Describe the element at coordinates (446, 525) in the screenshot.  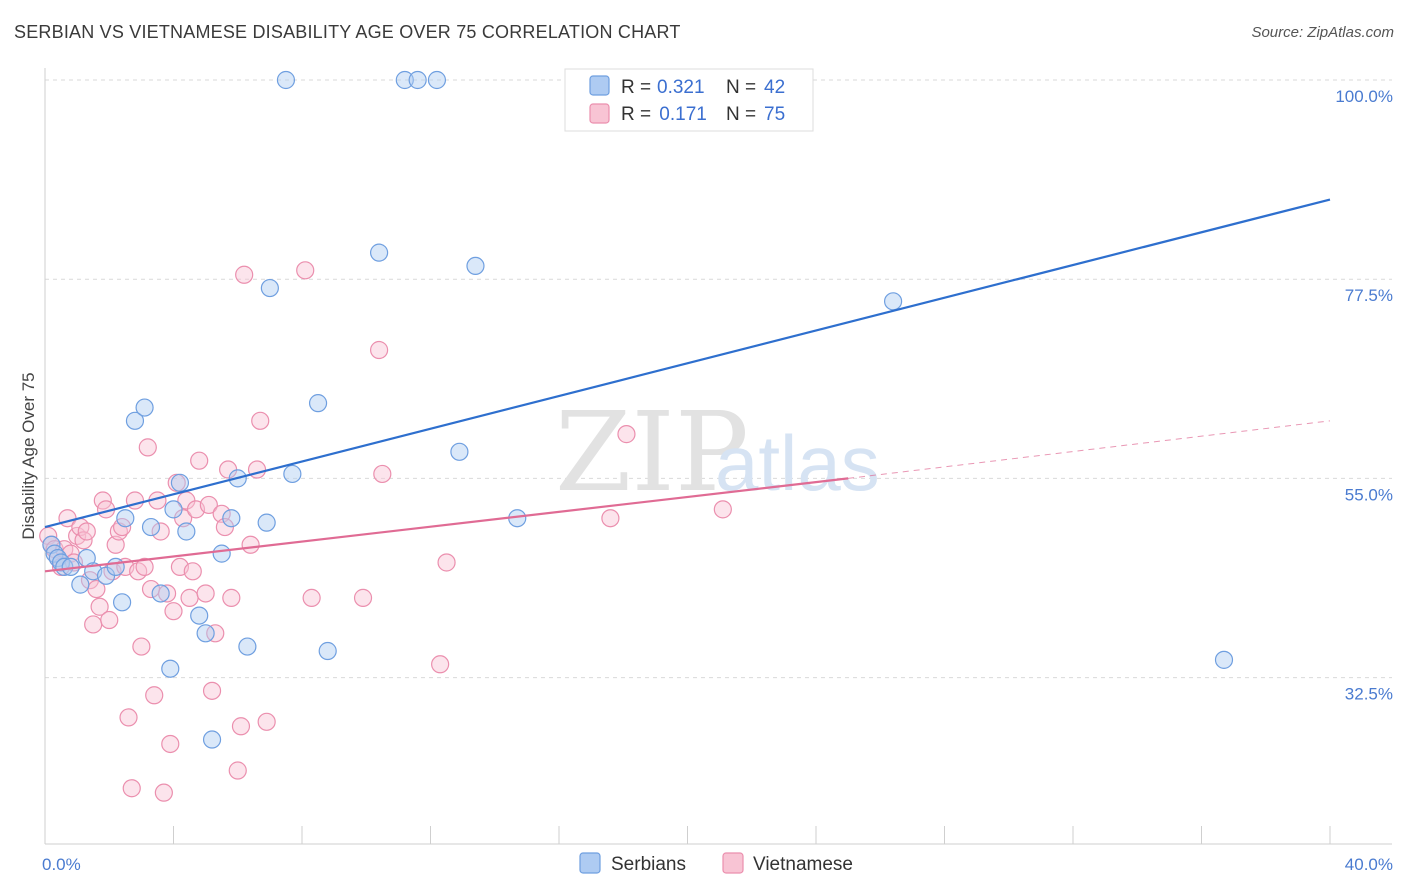
I see `vietnamese-trend-line` at that location.